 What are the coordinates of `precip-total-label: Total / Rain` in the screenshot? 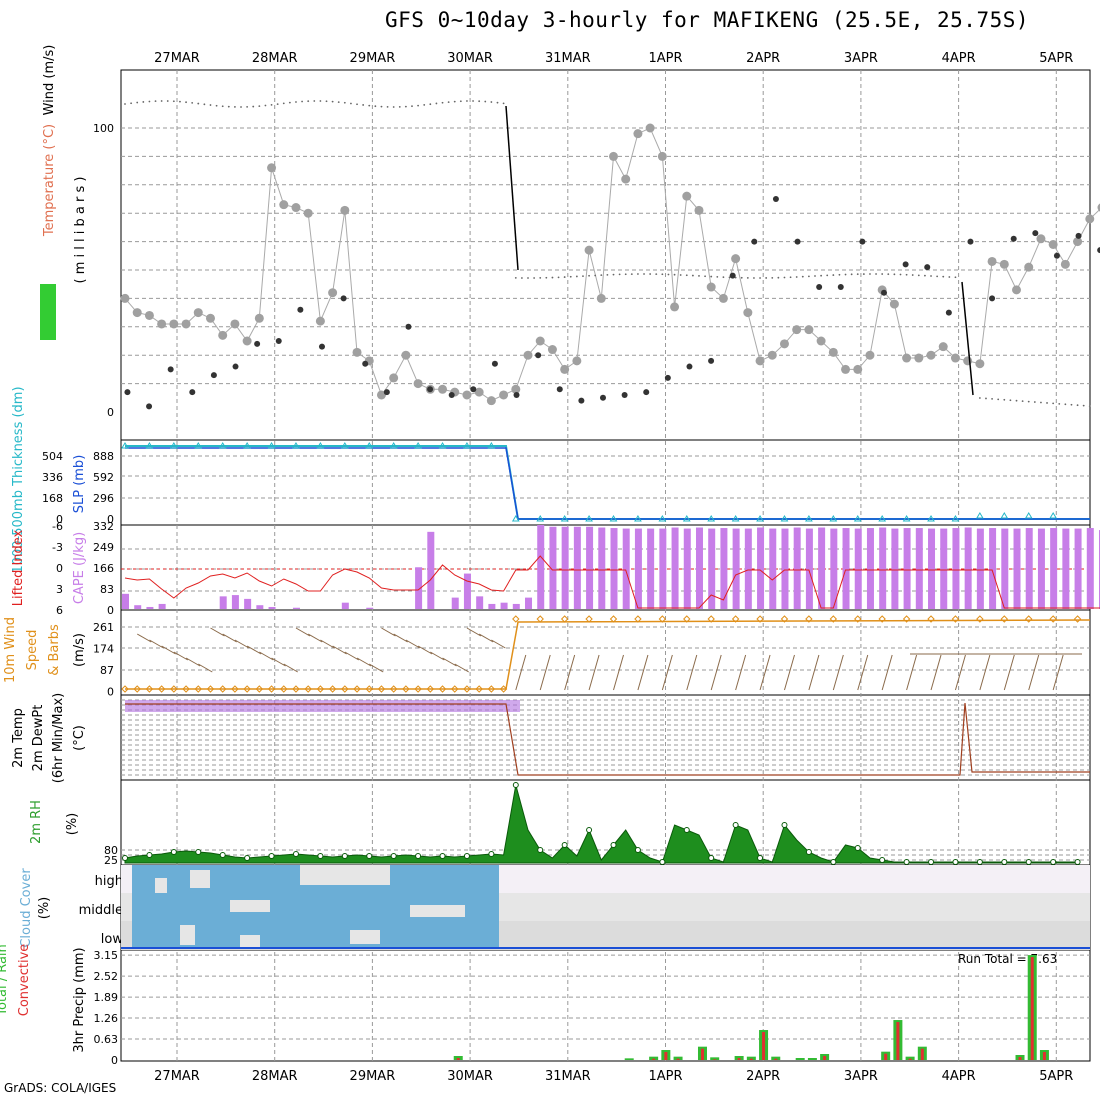 It's located at (5, 980).